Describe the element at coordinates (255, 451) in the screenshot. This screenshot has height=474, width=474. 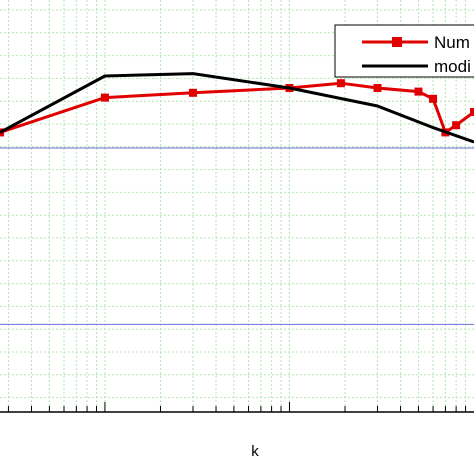
I see `x-axis-label: k` at that location.